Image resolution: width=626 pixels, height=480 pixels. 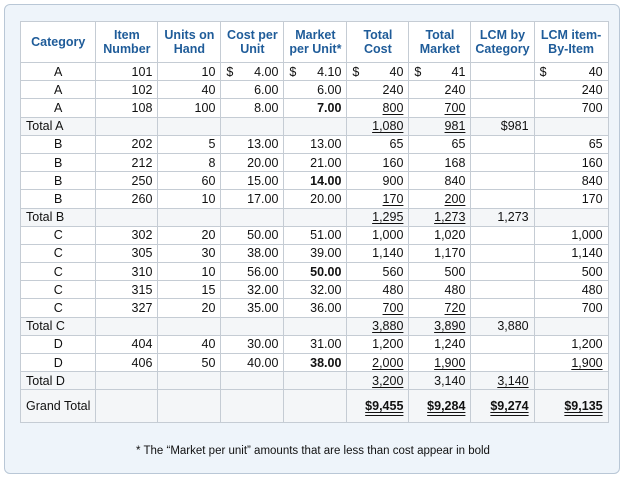 What do you see at coordinates (127, 290) in the screenshot?
I see `item-number-cell: 315` at bounding box center [127, 290].